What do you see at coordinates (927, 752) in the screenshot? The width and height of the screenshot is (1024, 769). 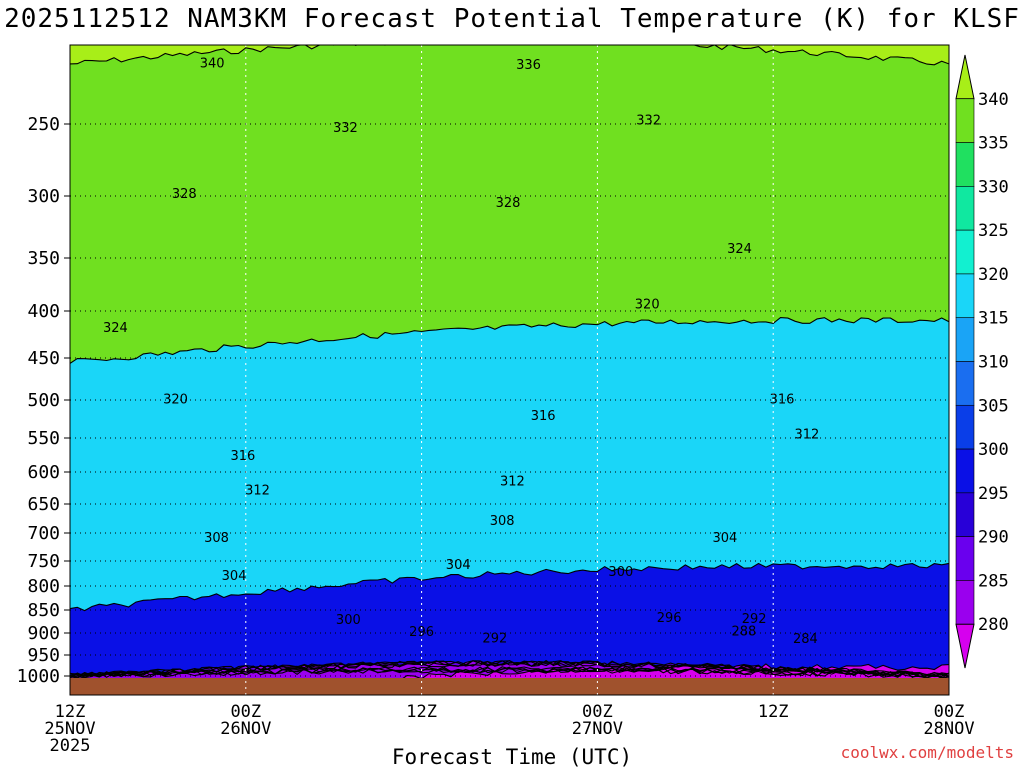 I see `watermark: coolwx.com/modelts` at bounding box center [927, 752].